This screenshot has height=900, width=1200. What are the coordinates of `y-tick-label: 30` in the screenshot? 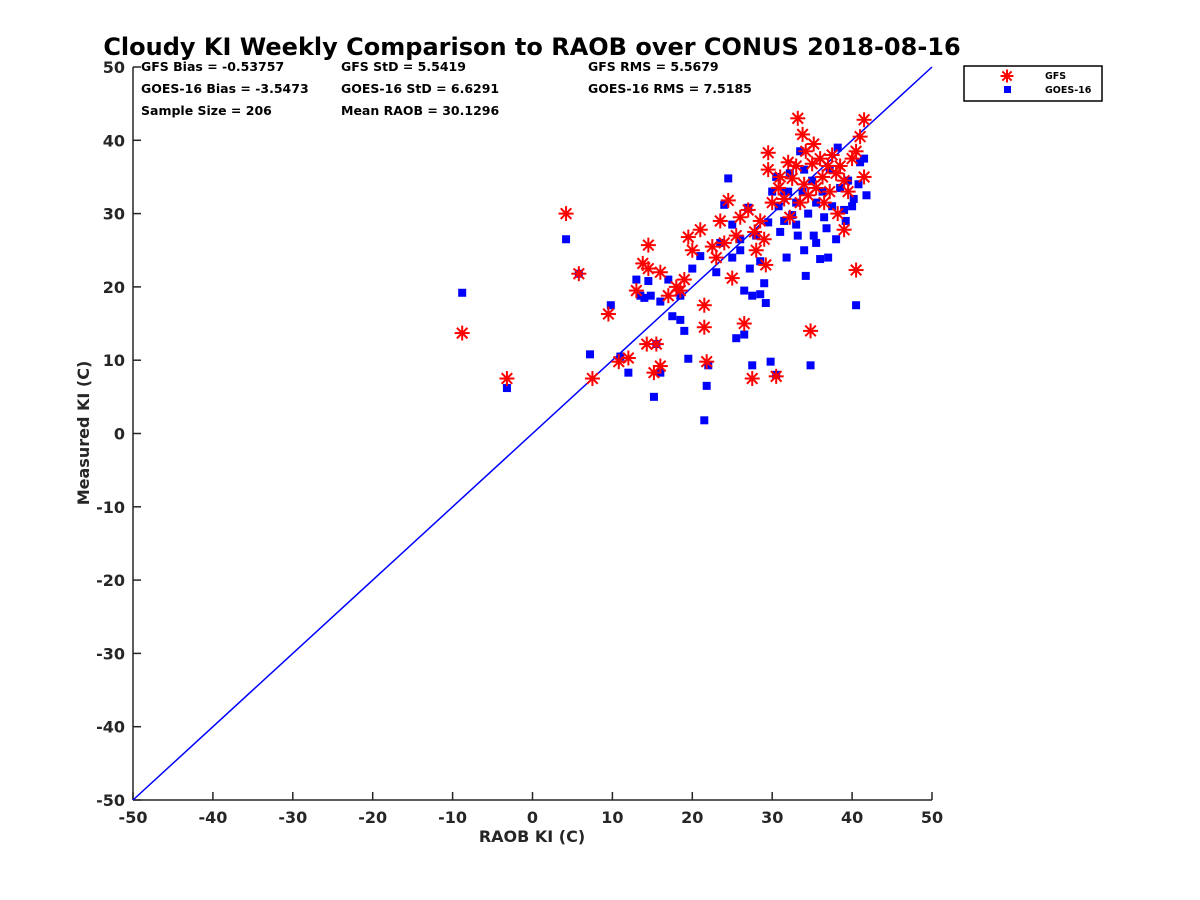 It's located at (114, 214).